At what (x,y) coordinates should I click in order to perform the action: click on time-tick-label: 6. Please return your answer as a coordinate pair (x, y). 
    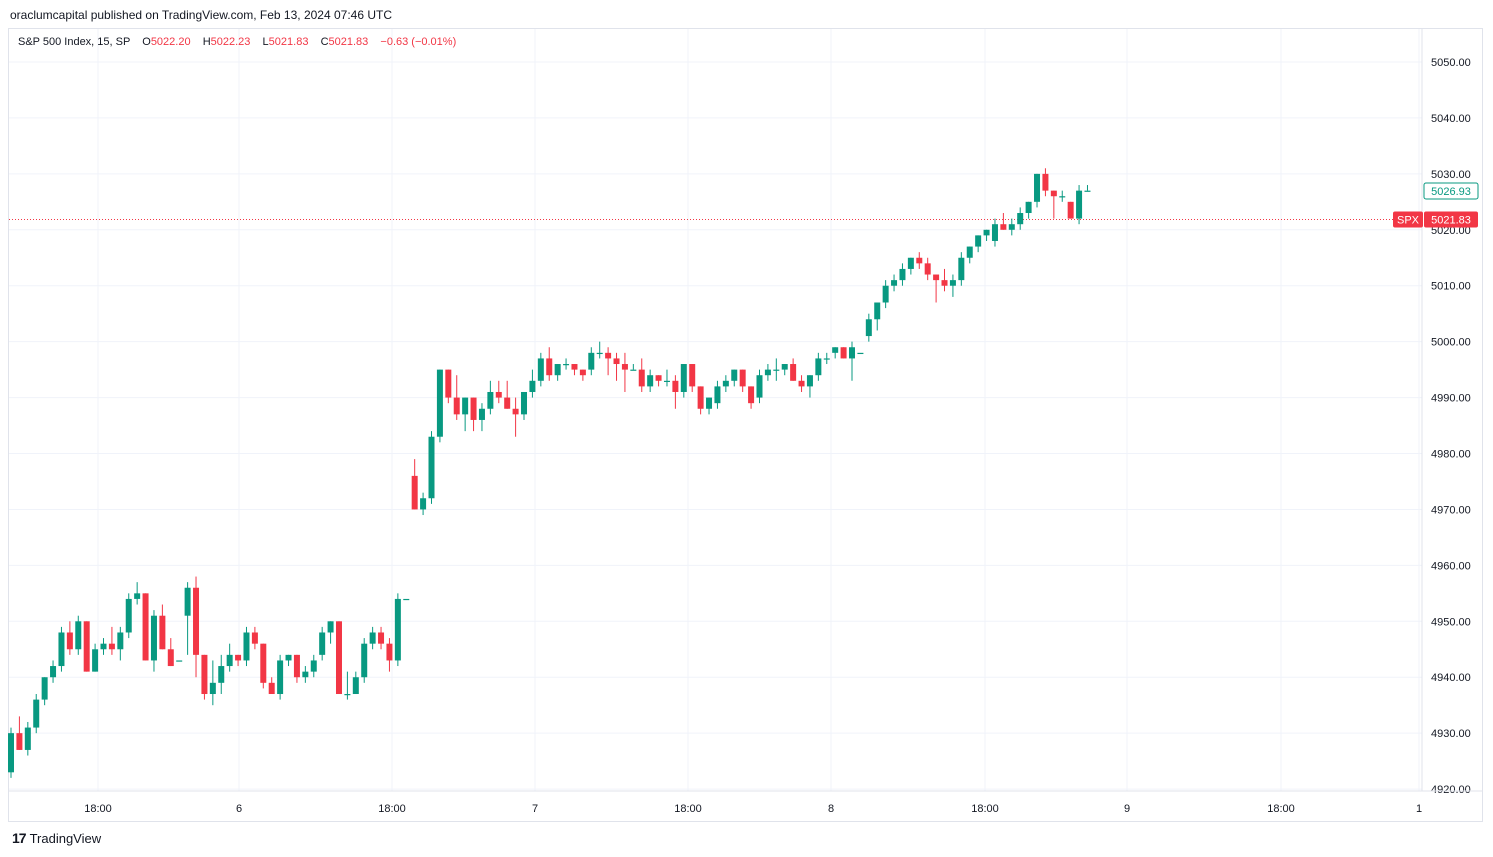
    Looking at the image, I should click on (239, 809).